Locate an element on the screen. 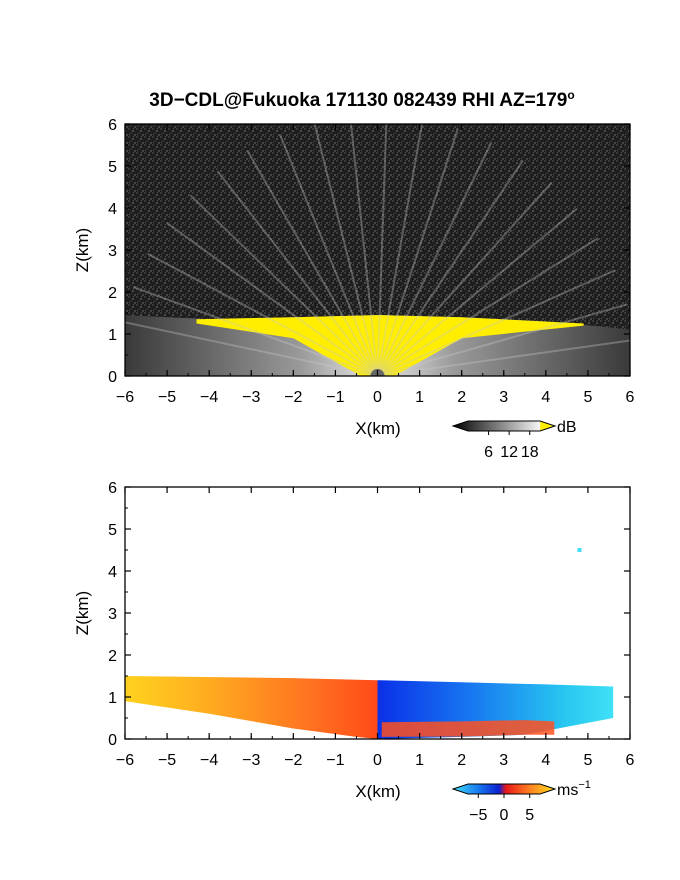  doppler-x-axis-label: X(km) is located at coordinates (377, 791).